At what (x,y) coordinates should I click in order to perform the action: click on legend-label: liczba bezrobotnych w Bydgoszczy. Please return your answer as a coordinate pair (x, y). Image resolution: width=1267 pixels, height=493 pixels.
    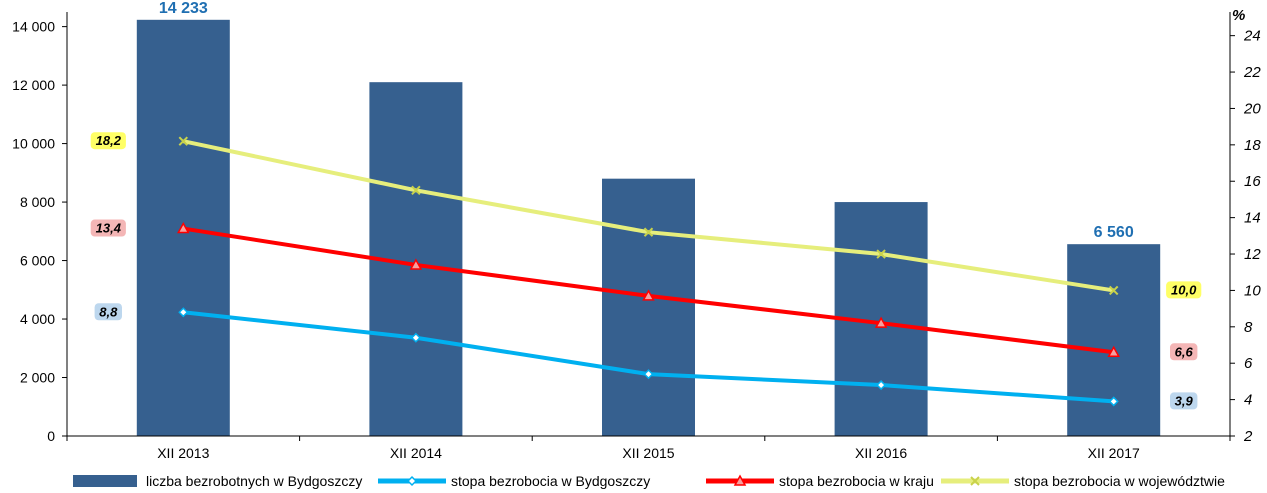
    Looking at the image, I should click on (254, 481).